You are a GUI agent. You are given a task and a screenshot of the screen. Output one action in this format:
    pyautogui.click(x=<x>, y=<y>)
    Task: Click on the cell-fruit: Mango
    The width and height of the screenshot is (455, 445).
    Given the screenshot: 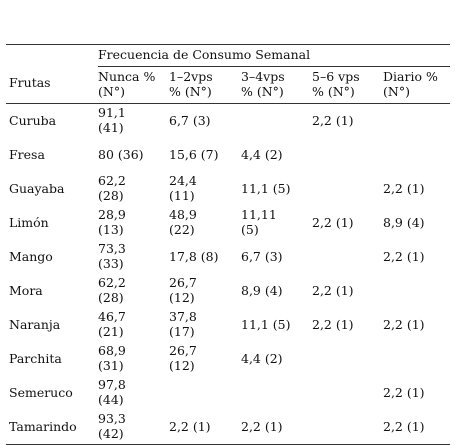 What is the action you would take?
    pyautogui.click(x=31, y=256)
    